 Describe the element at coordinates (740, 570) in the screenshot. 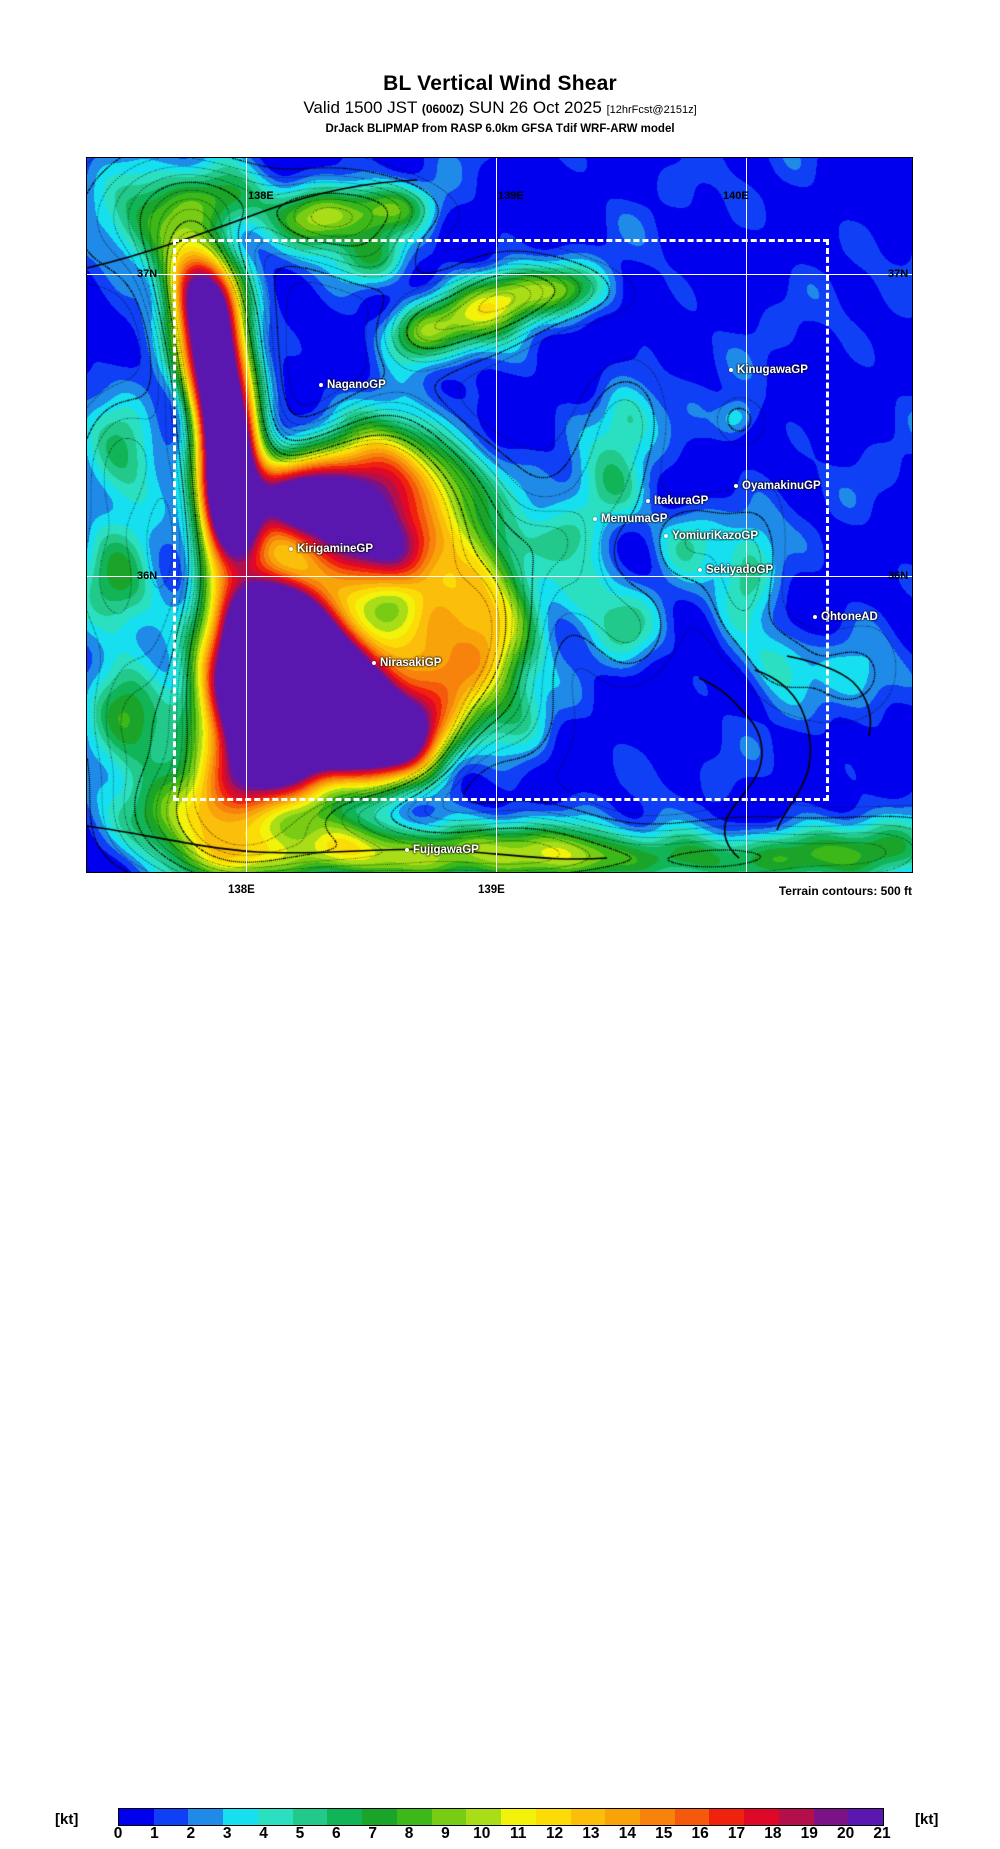

I see `station-label: SekiyadoGP` at that location.